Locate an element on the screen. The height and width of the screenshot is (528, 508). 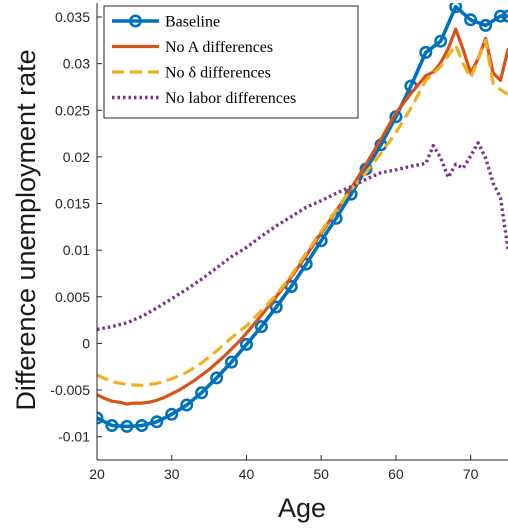
x-tick-label: 20 is located at coordinates (97, 474).